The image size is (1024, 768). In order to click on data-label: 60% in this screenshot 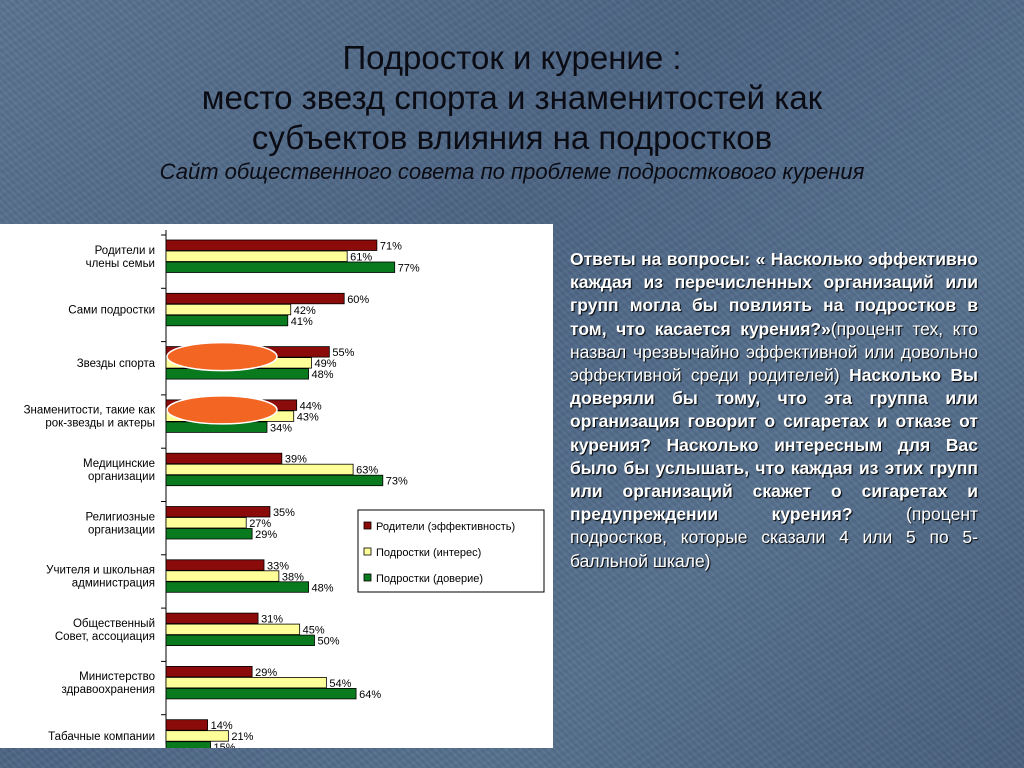, I will do `click(358, 300)`.